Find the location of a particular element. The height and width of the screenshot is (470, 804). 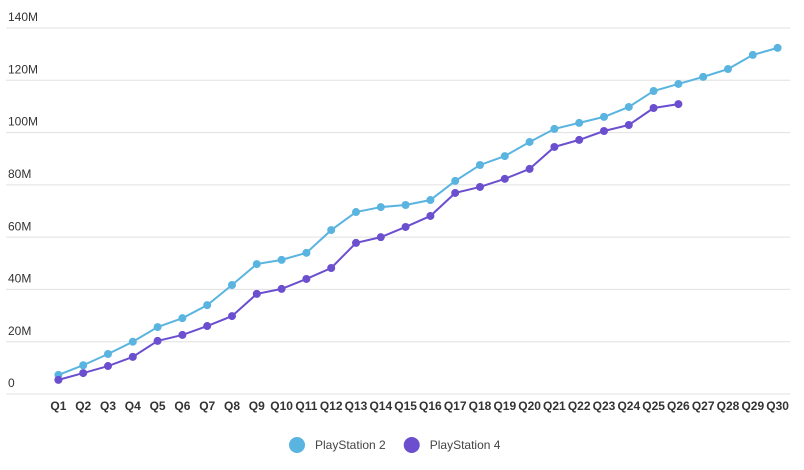

x-tick-label: Q29 is located at coordinates (752, 406).